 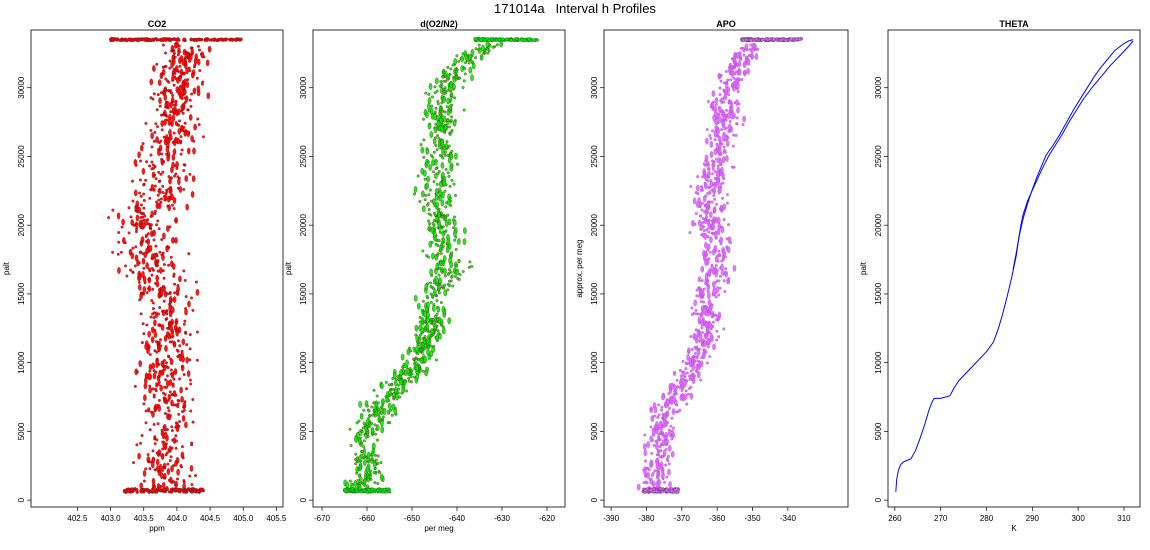 What do you see at coordinates (153, 39) in the screenshot?
I see `co2-top-point` at bounding box center [153, 39].